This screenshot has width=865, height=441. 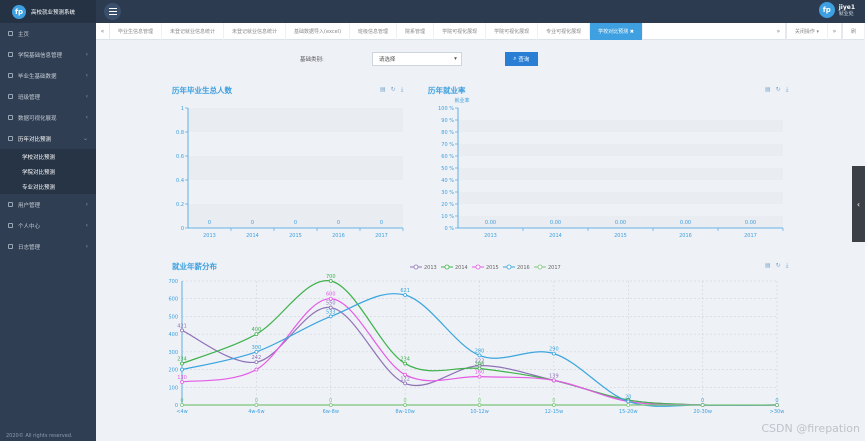 I want to click on emp-chart-y-tick-label: 70 %, so click(x=447, y=145).